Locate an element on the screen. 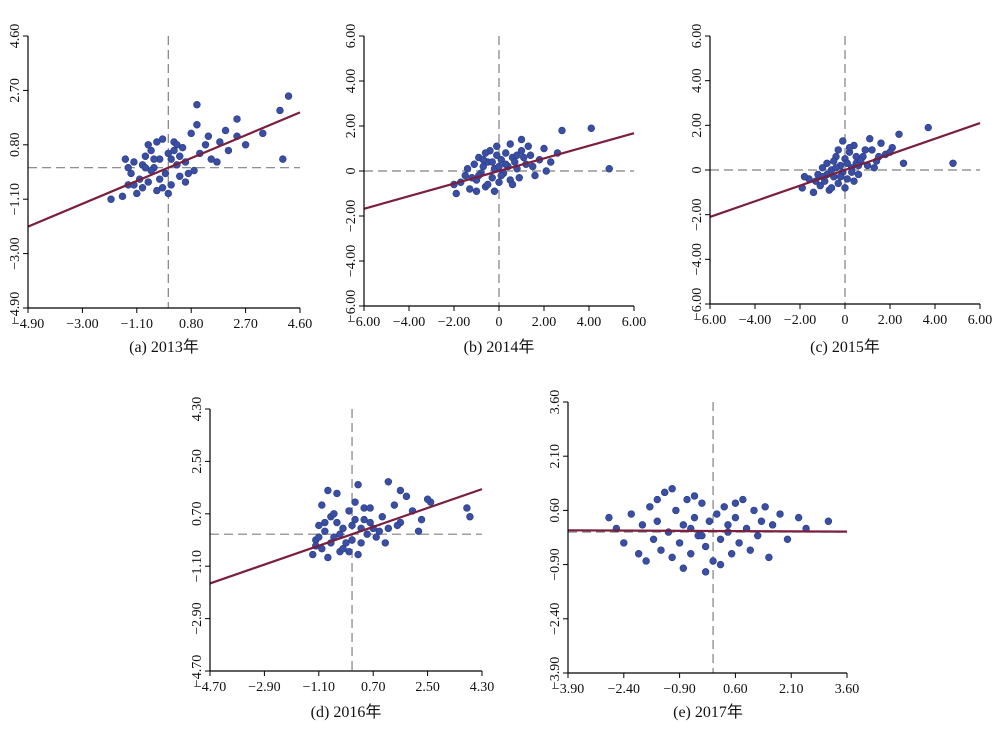 The height and width of the screenshot is (729, 1000). y-tick-label: 0.60 is located at coordinates (555, 510).